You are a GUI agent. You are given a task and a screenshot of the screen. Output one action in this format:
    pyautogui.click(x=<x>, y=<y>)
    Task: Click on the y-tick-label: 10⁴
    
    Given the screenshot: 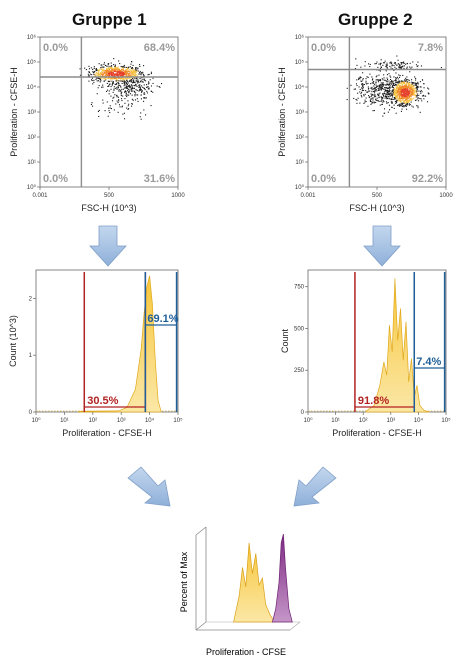 What is the action you would take?
    pyautogui.click(x=300, y=87)
    